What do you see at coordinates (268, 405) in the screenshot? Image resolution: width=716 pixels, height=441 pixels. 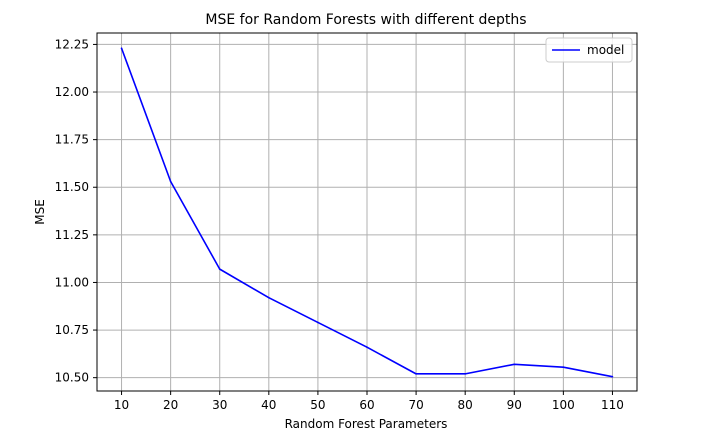 I see `x-tick-label: 40` at bounding box center [268, 405].